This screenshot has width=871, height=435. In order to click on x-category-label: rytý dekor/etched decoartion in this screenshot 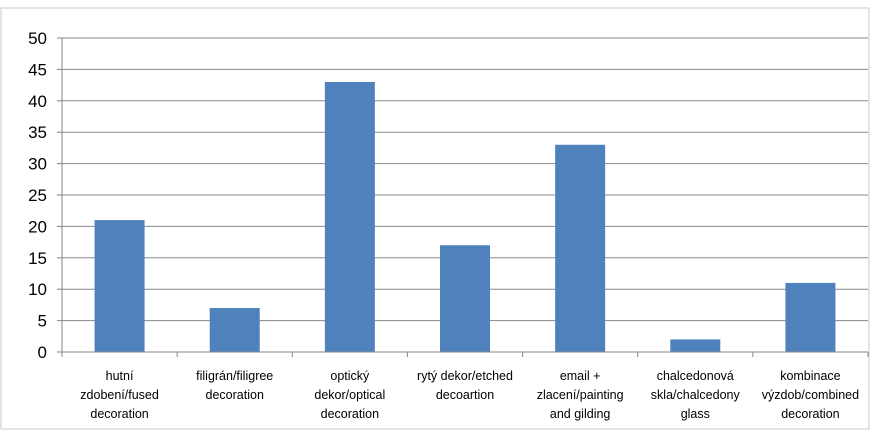, I will do `click(465, 385)`.